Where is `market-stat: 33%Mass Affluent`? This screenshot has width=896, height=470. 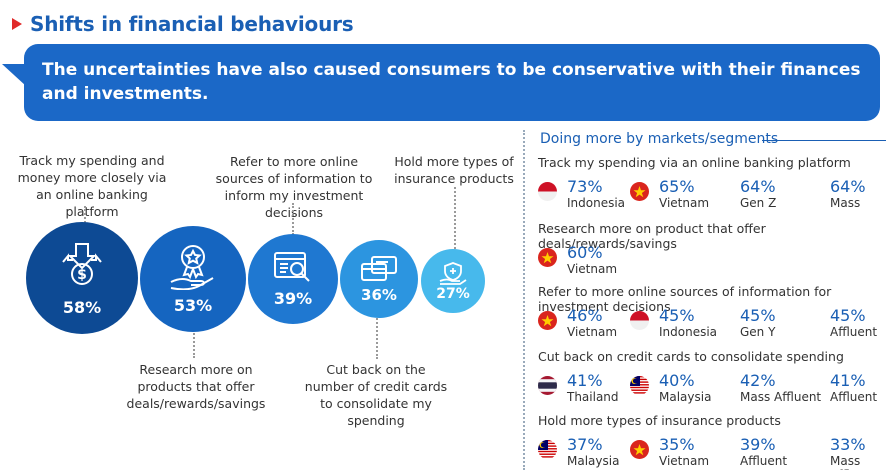
market-stat: 33%Mass Affluent is located at coordinates (863, 452).